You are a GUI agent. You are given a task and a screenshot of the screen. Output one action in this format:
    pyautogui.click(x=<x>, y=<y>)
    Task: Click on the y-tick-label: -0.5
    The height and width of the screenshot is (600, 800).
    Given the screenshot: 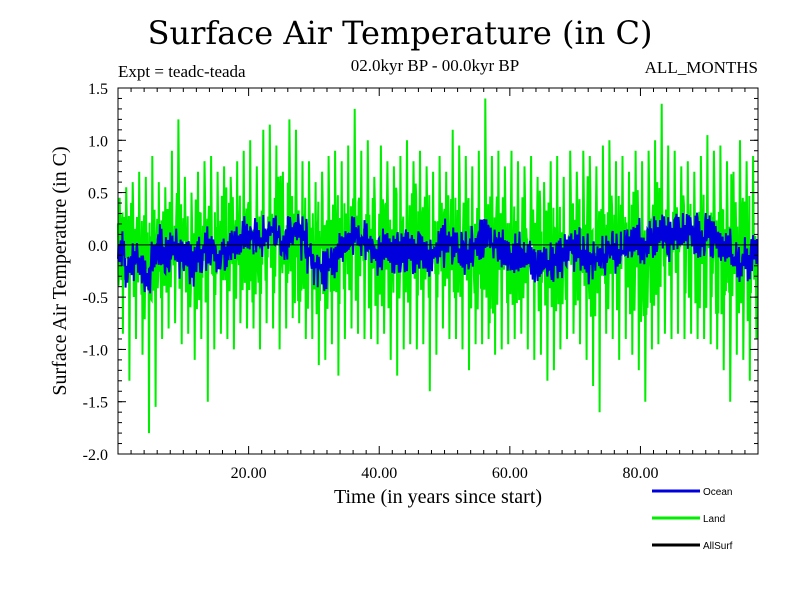 What is the action you would take?
    pyautogui.click(x=95, y=298)
    